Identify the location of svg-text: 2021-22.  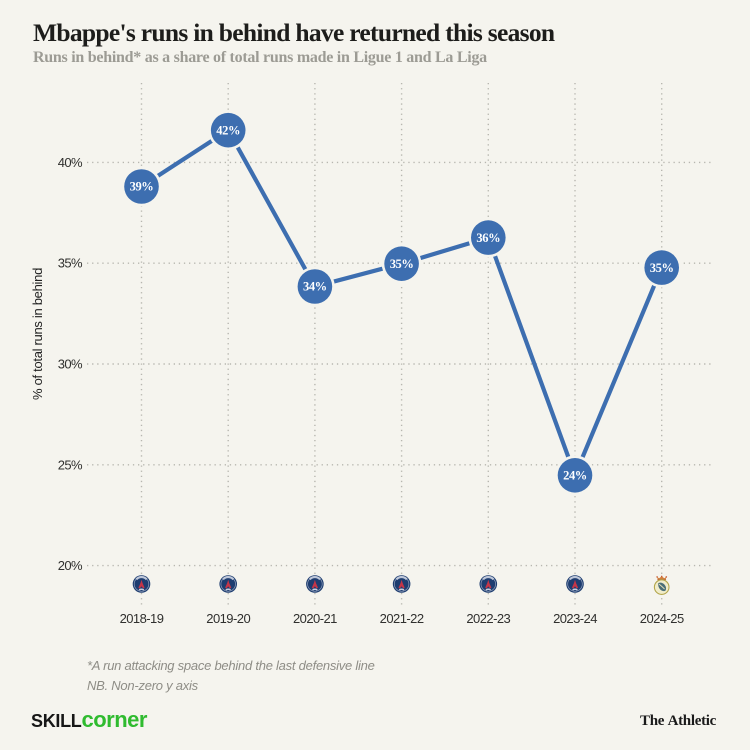
(402, 618).